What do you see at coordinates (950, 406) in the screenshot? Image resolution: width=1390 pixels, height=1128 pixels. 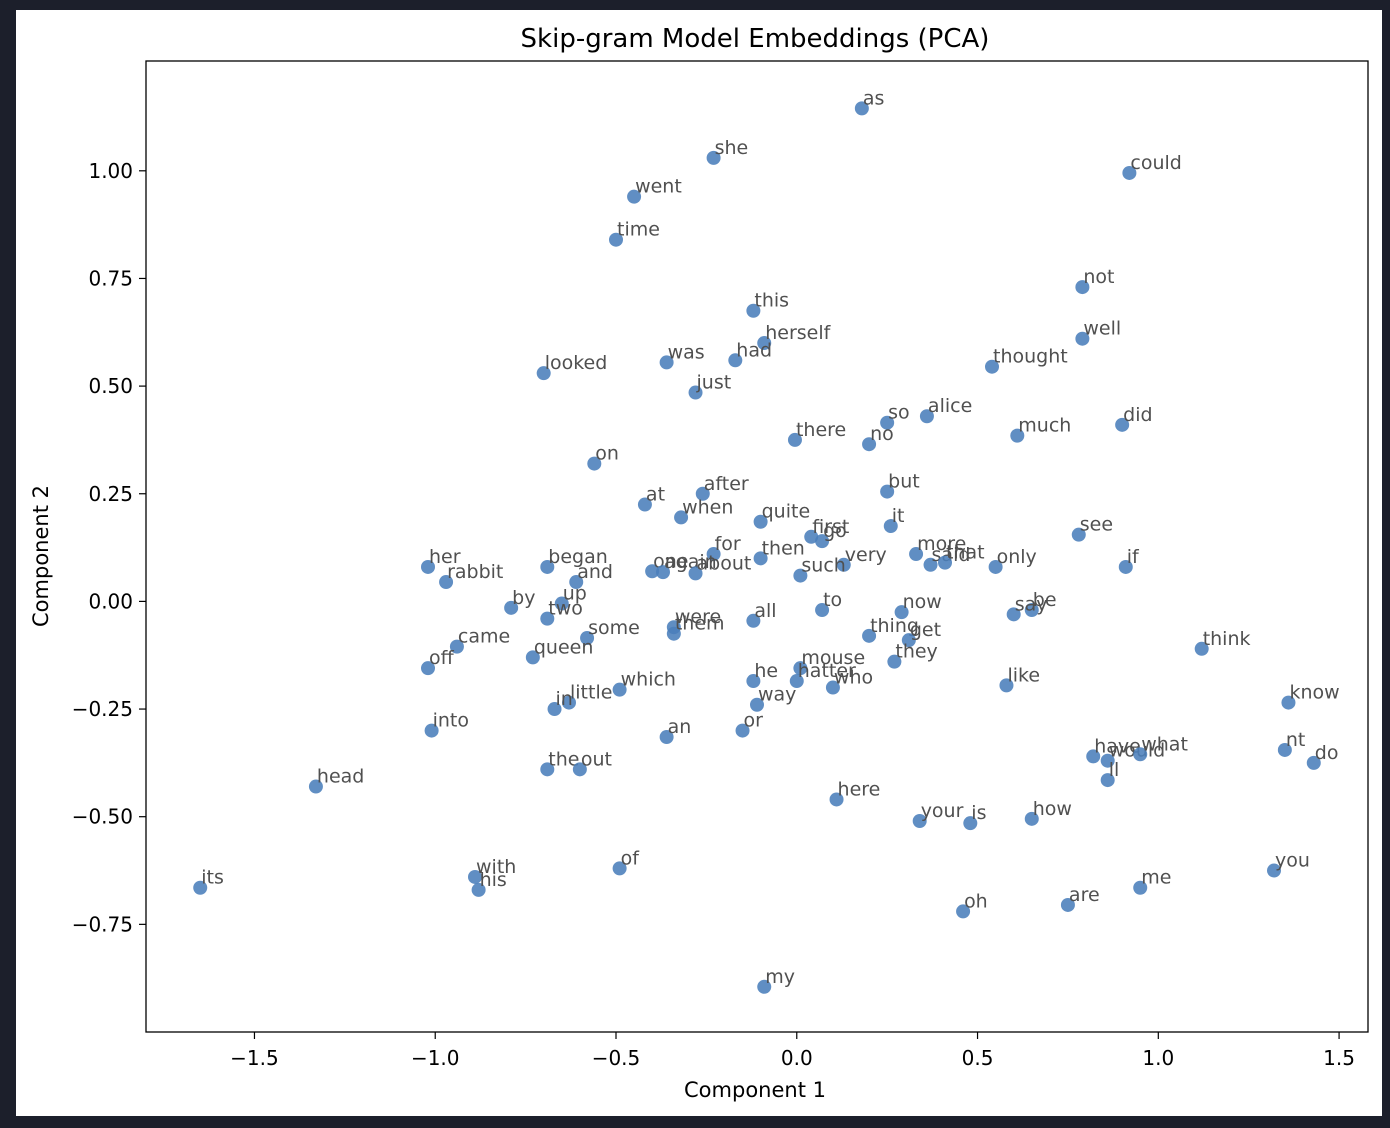 I see `point-label: alice` at bounding box center [950, 406].